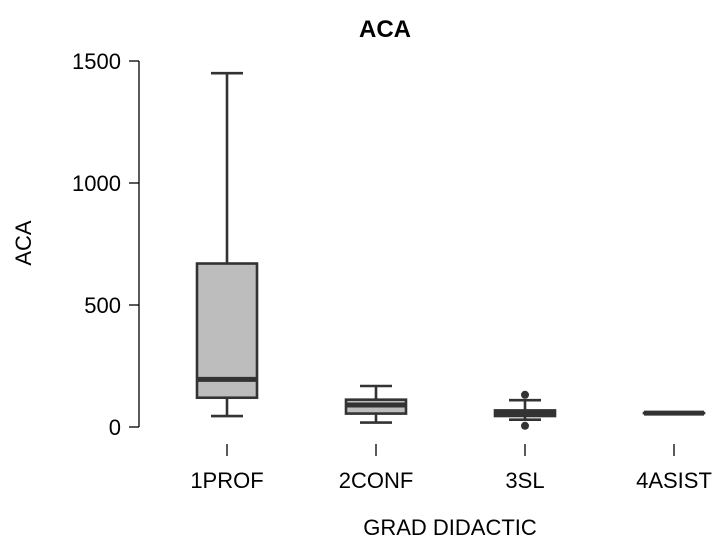 The height and width of the screenshot is (550, 721). I want to click on x-tick-label: 3SL, so click(524, 480).